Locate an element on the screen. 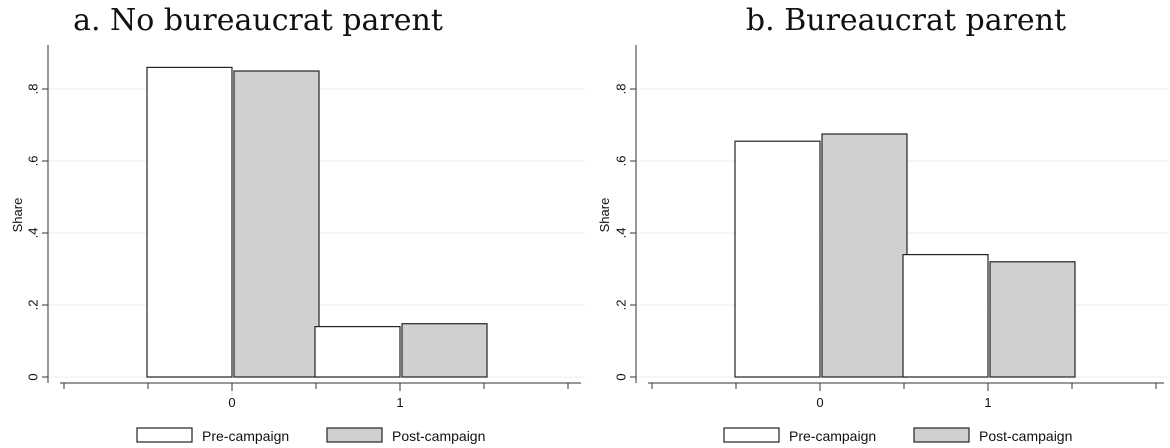 The width and height of the screenshot is (1170, 448). panel-title: a. No bureaucrat parent is located at coordinates (258, 20).